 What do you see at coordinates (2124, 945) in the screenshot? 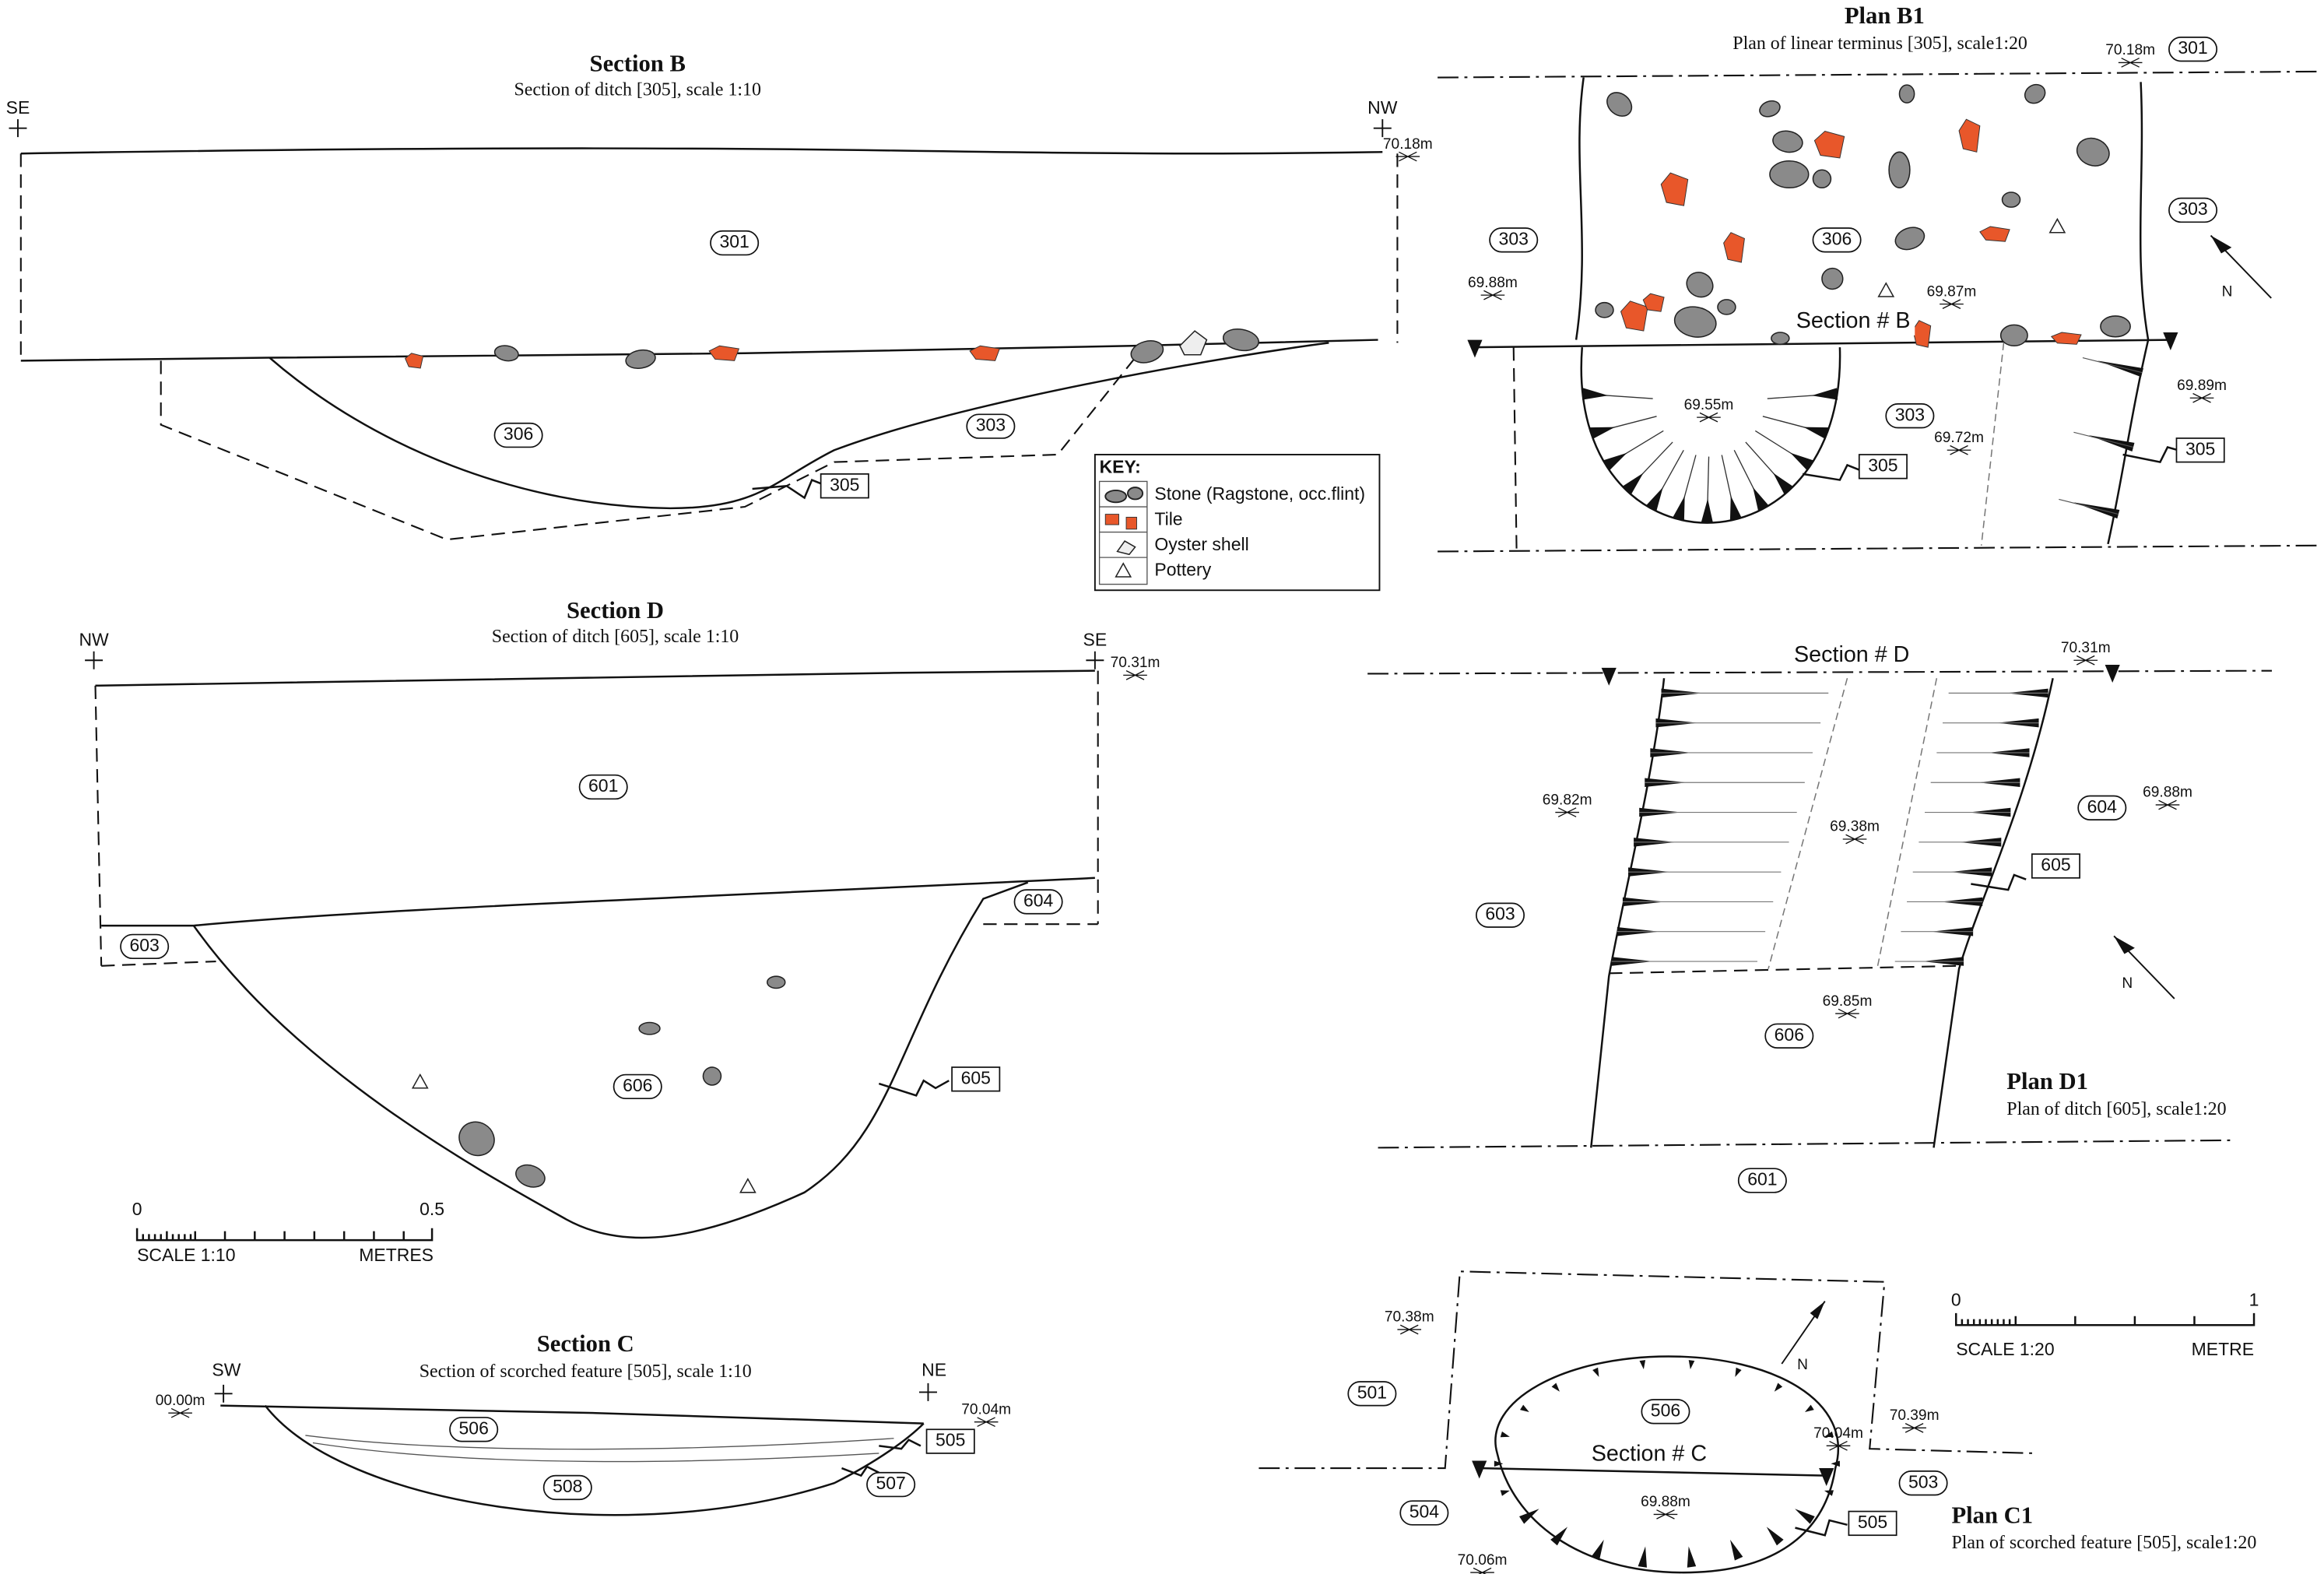
I see `north-arrow-head` at bounding box center [2124, 945].